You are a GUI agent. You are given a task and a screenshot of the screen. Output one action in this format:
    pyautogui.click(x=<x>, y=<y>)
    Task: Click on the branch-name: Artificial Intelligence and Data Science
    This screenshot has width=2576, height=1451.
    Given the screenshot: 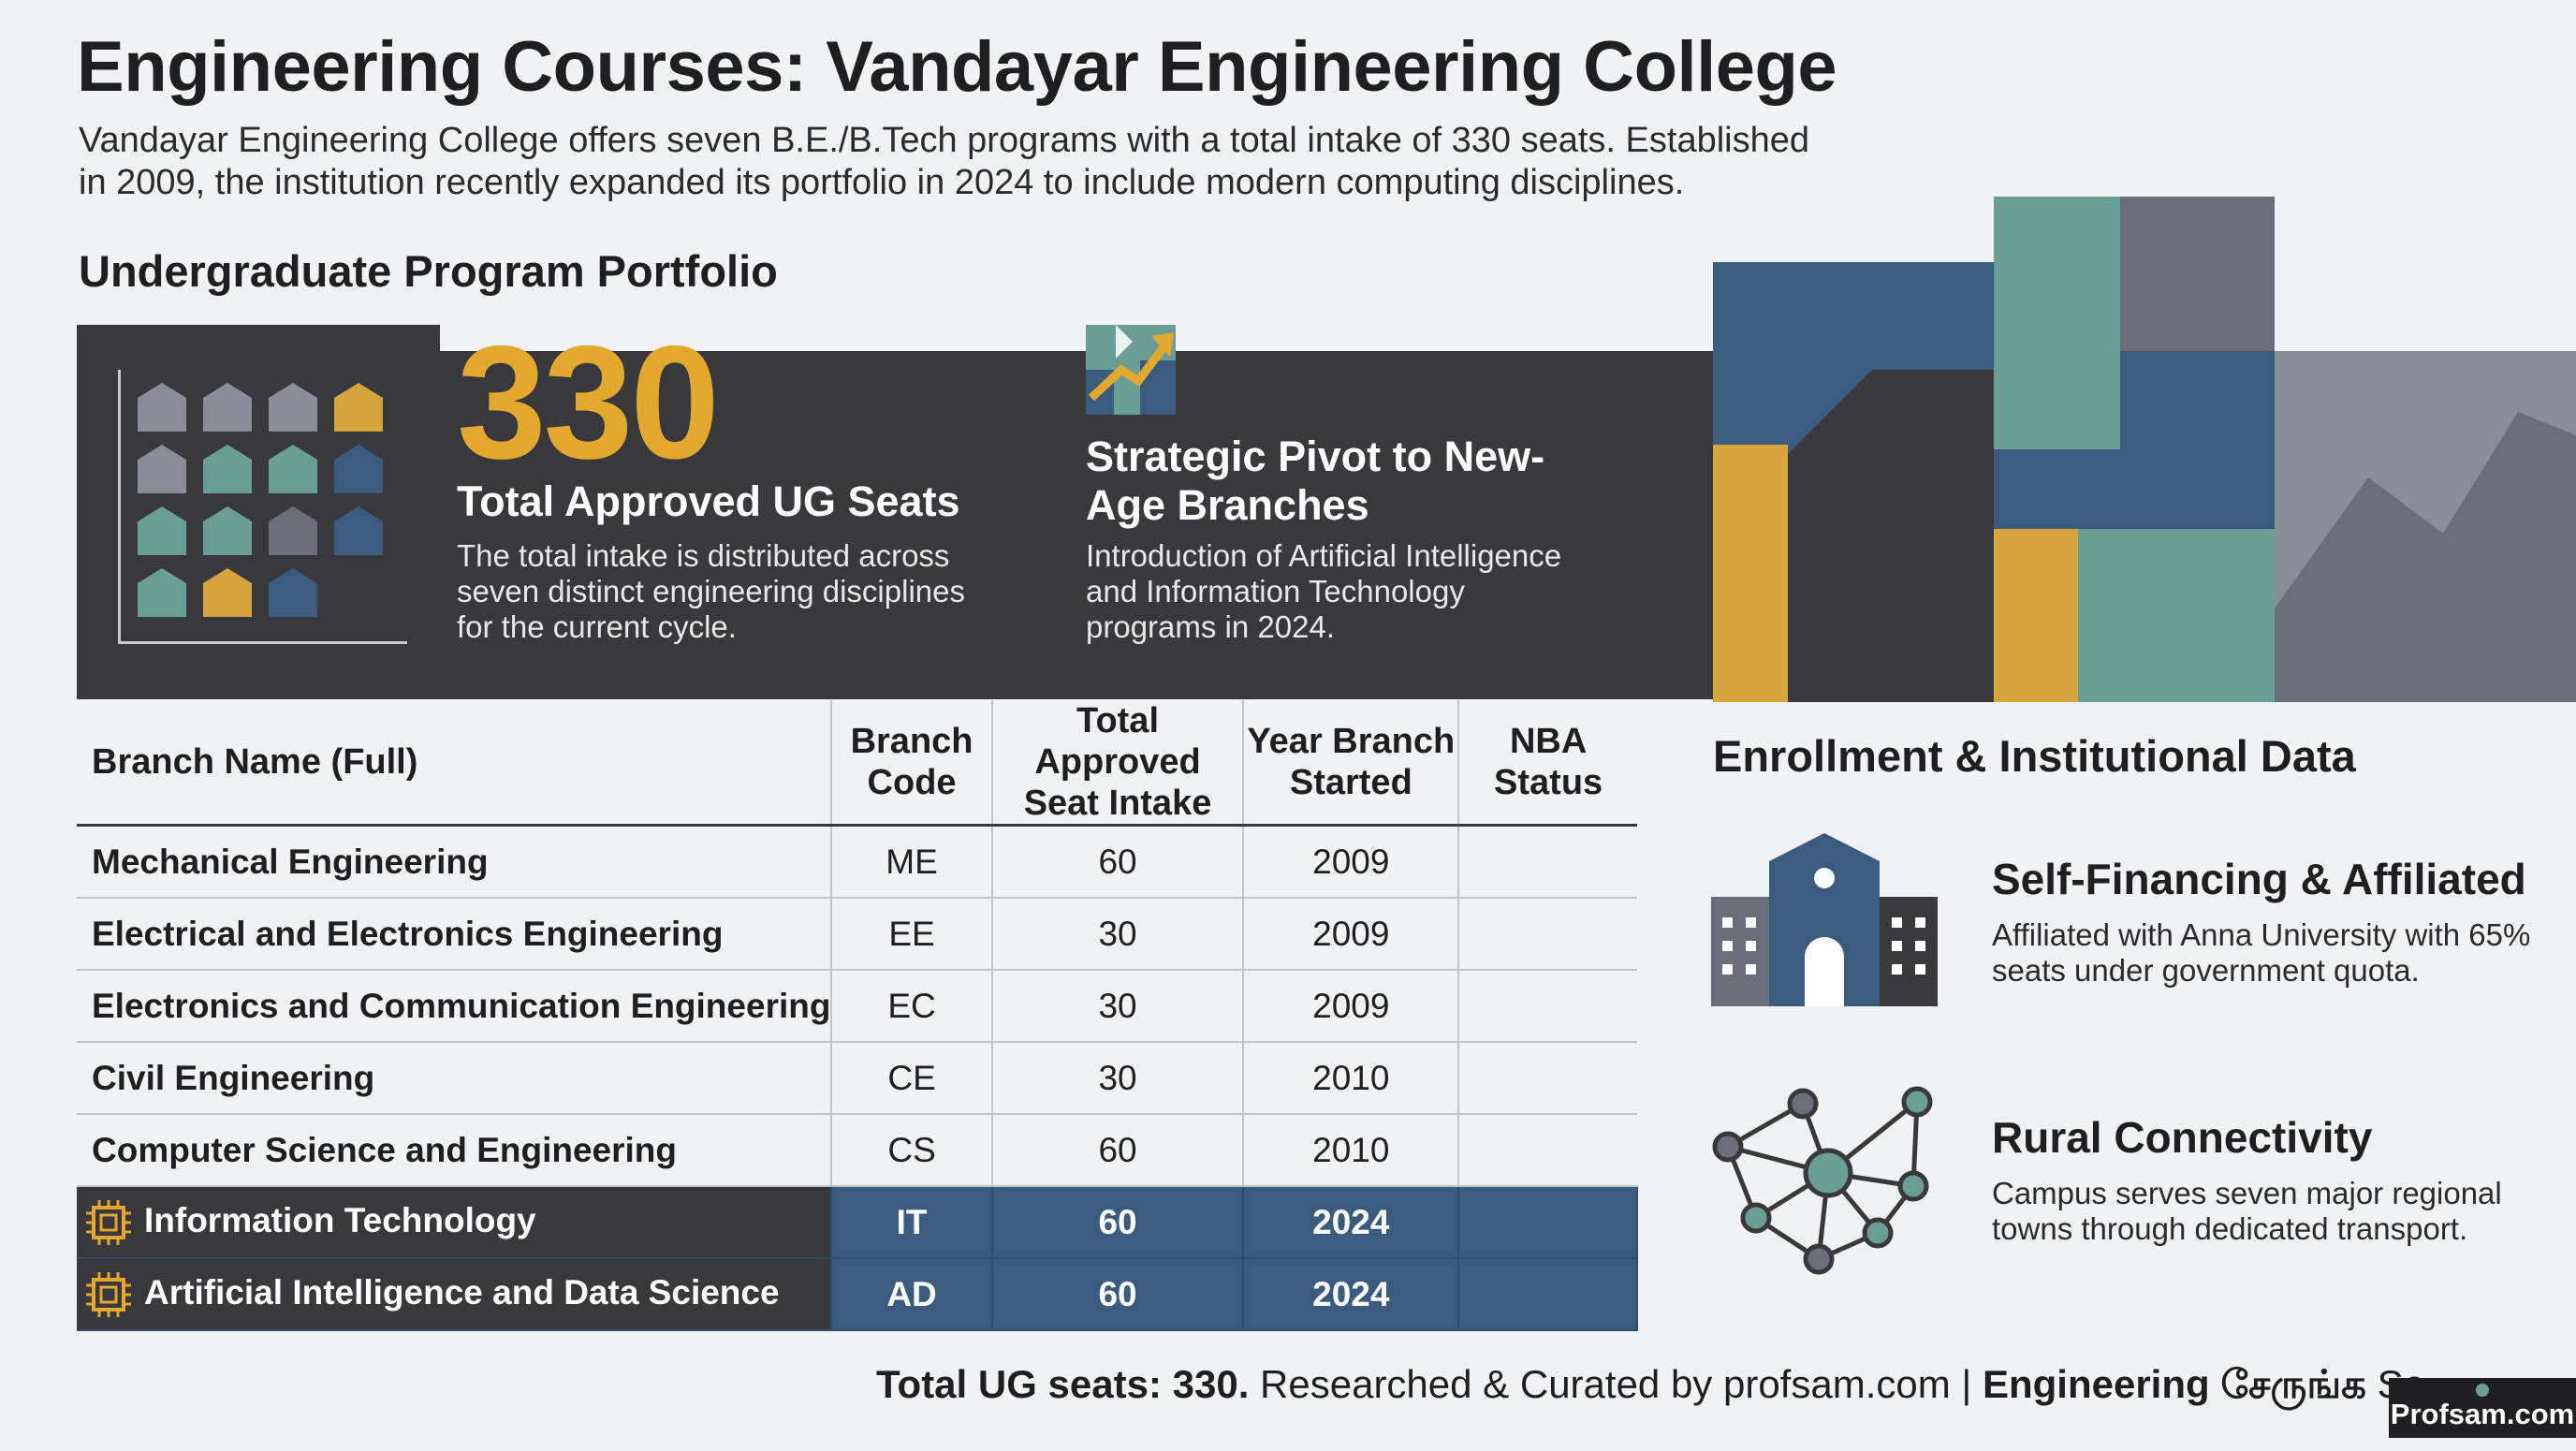 What is the action you would take?
    pyautogui.click(x=462, y=1292)
    